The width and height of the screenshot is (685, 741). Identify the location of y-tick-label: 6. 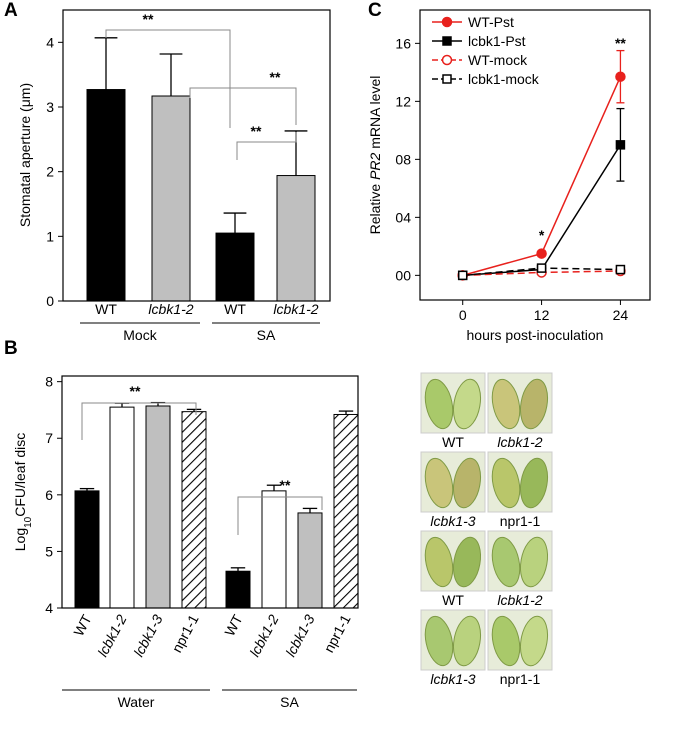
(49, 495).